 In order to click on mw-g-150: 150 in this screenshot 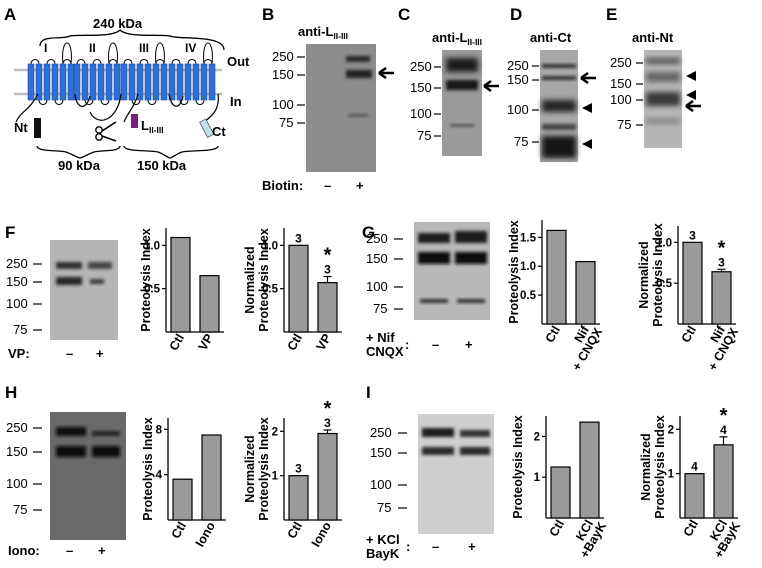, I will do `click(377, 258)`.